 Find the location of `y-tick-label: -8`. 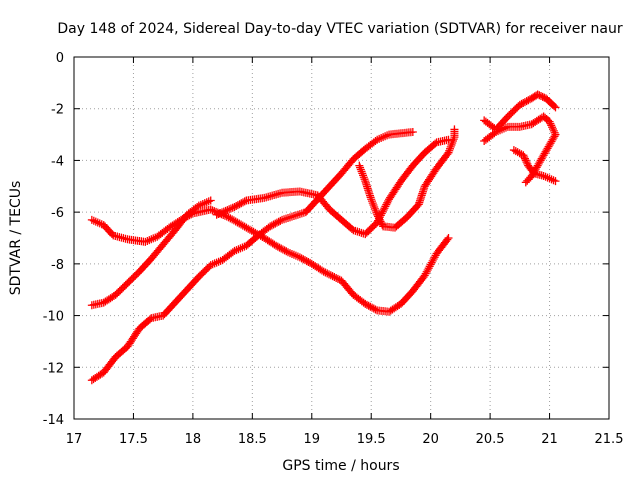

y-tick-label: -8 is located at coordinates (57, 265).